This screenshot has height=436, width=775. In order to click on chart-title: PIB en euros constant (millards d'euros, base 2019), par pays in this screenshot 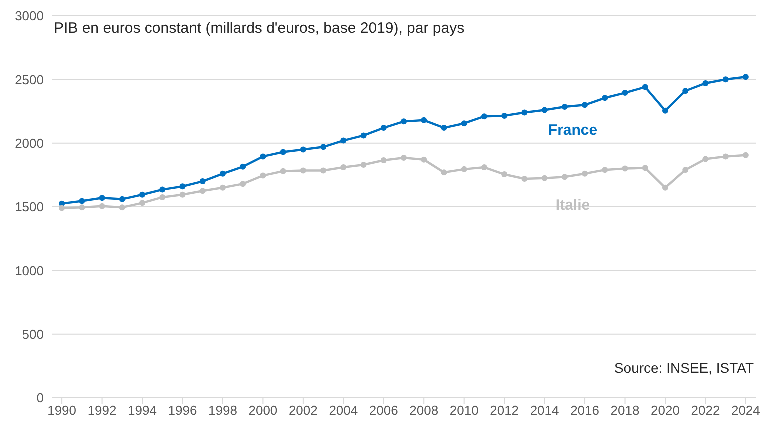, I will do `click(259, 28)`.